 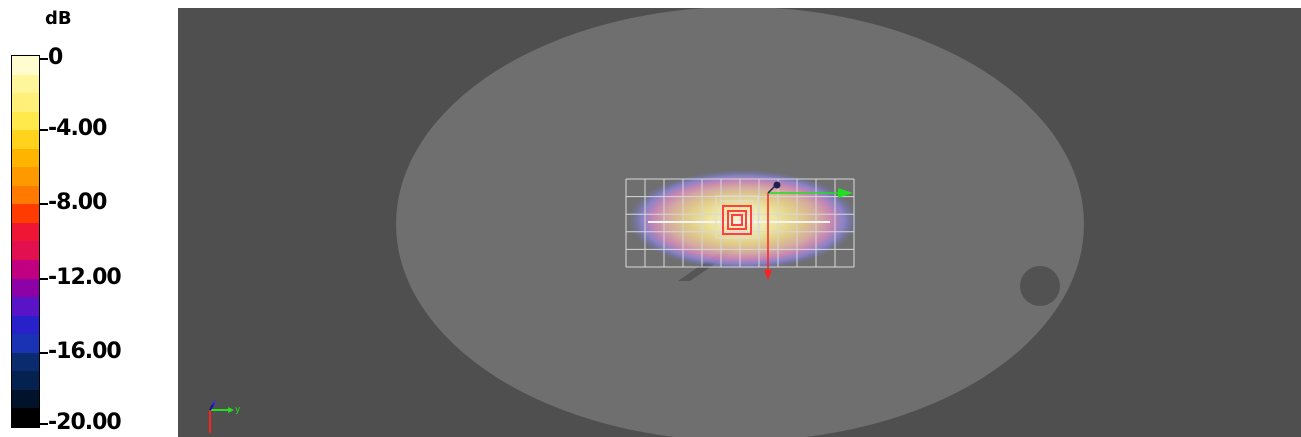 I want to click on legend-tick-label: 0, so click(x=55, y=57).